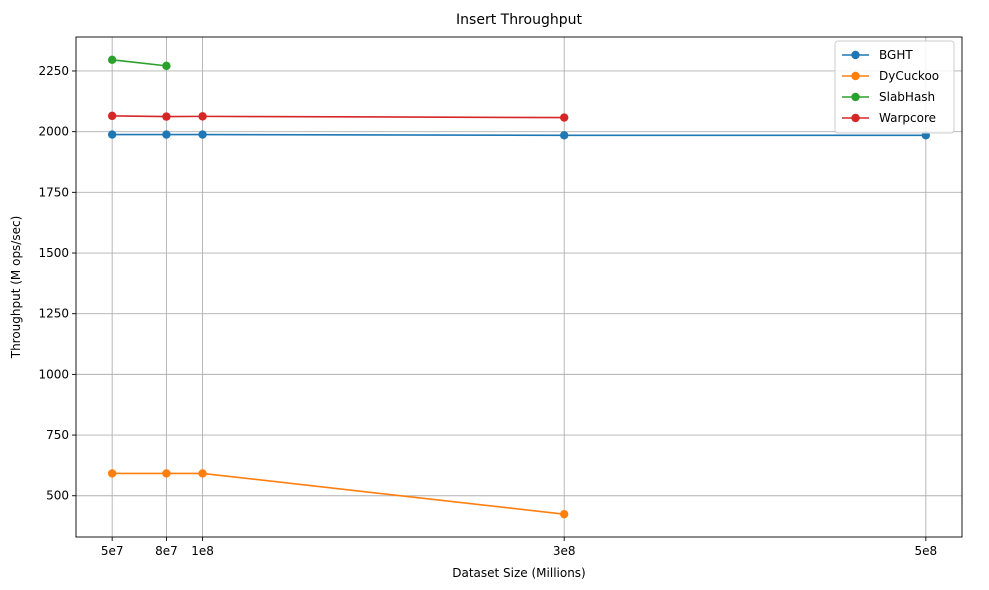 The image size is (989, 590). What do you see at coordinates (166, 551) in the screenshot?
I see `x-tick-label: 8e7` at bounding box center [166, 551].